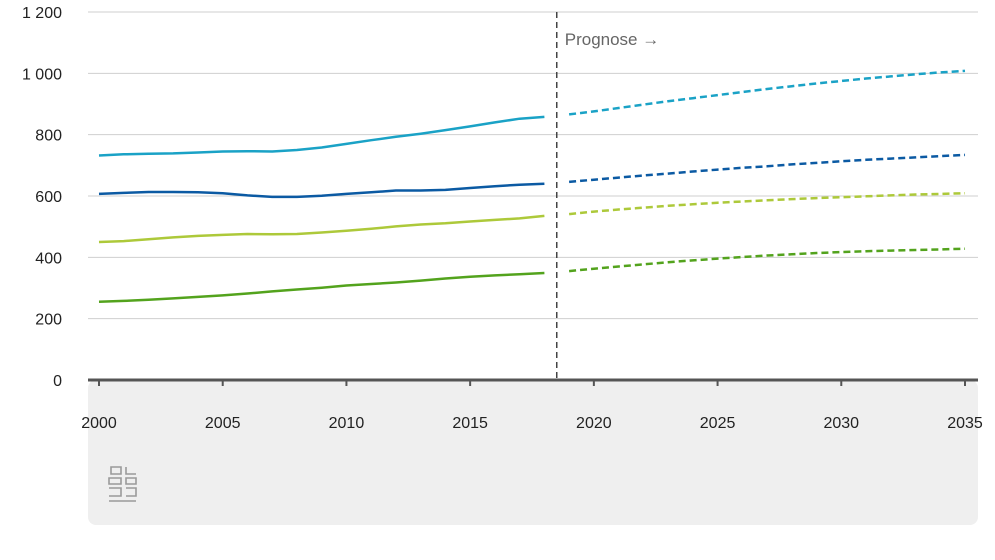  What do you see at coordinates (532, 383) in the screenshot?
I see `x-axis-ticks` at bounding box center [532, 383].